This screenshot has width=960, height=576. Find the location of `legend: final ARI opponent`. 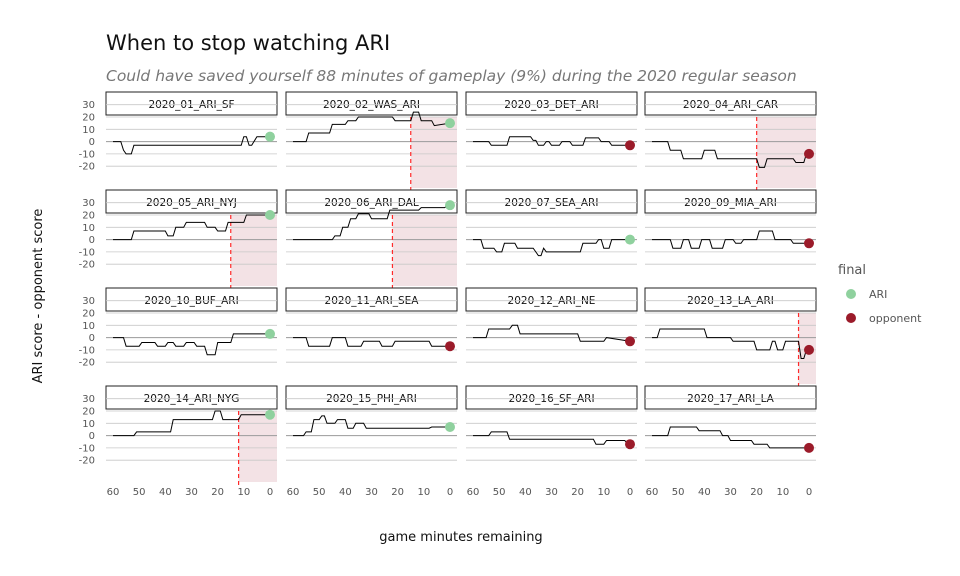

legend: final ARI opponent is located at coordinates (880, 294).